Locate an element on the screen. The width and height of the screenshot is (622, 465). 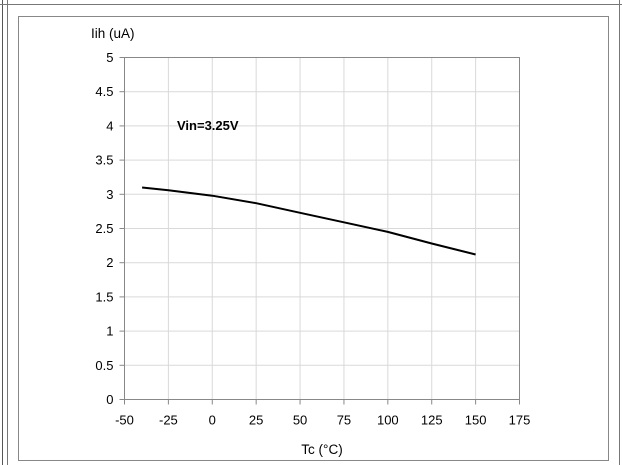
y-tick-labels: 0 0.5 1 1.5 2 2.5 3 3.5 4 4.5 5 is located at coordinates (104, 228).